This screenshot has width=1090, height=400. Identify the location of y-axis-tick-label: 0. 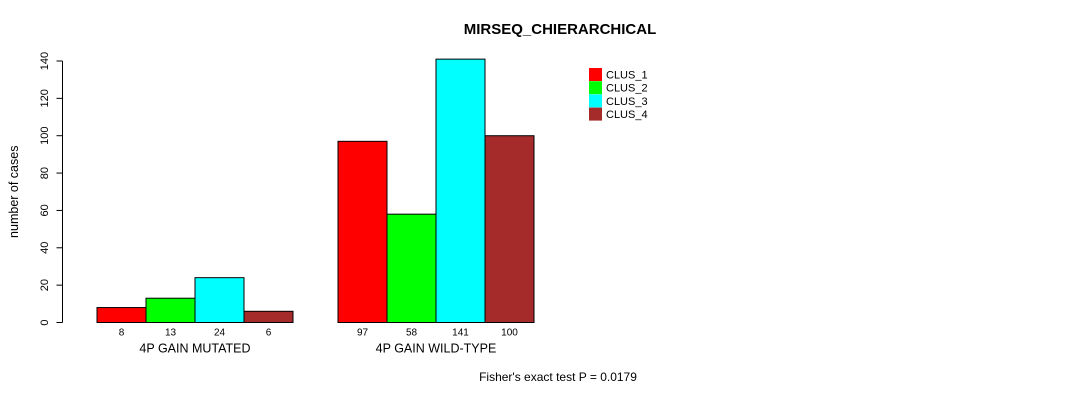
(45, 322).